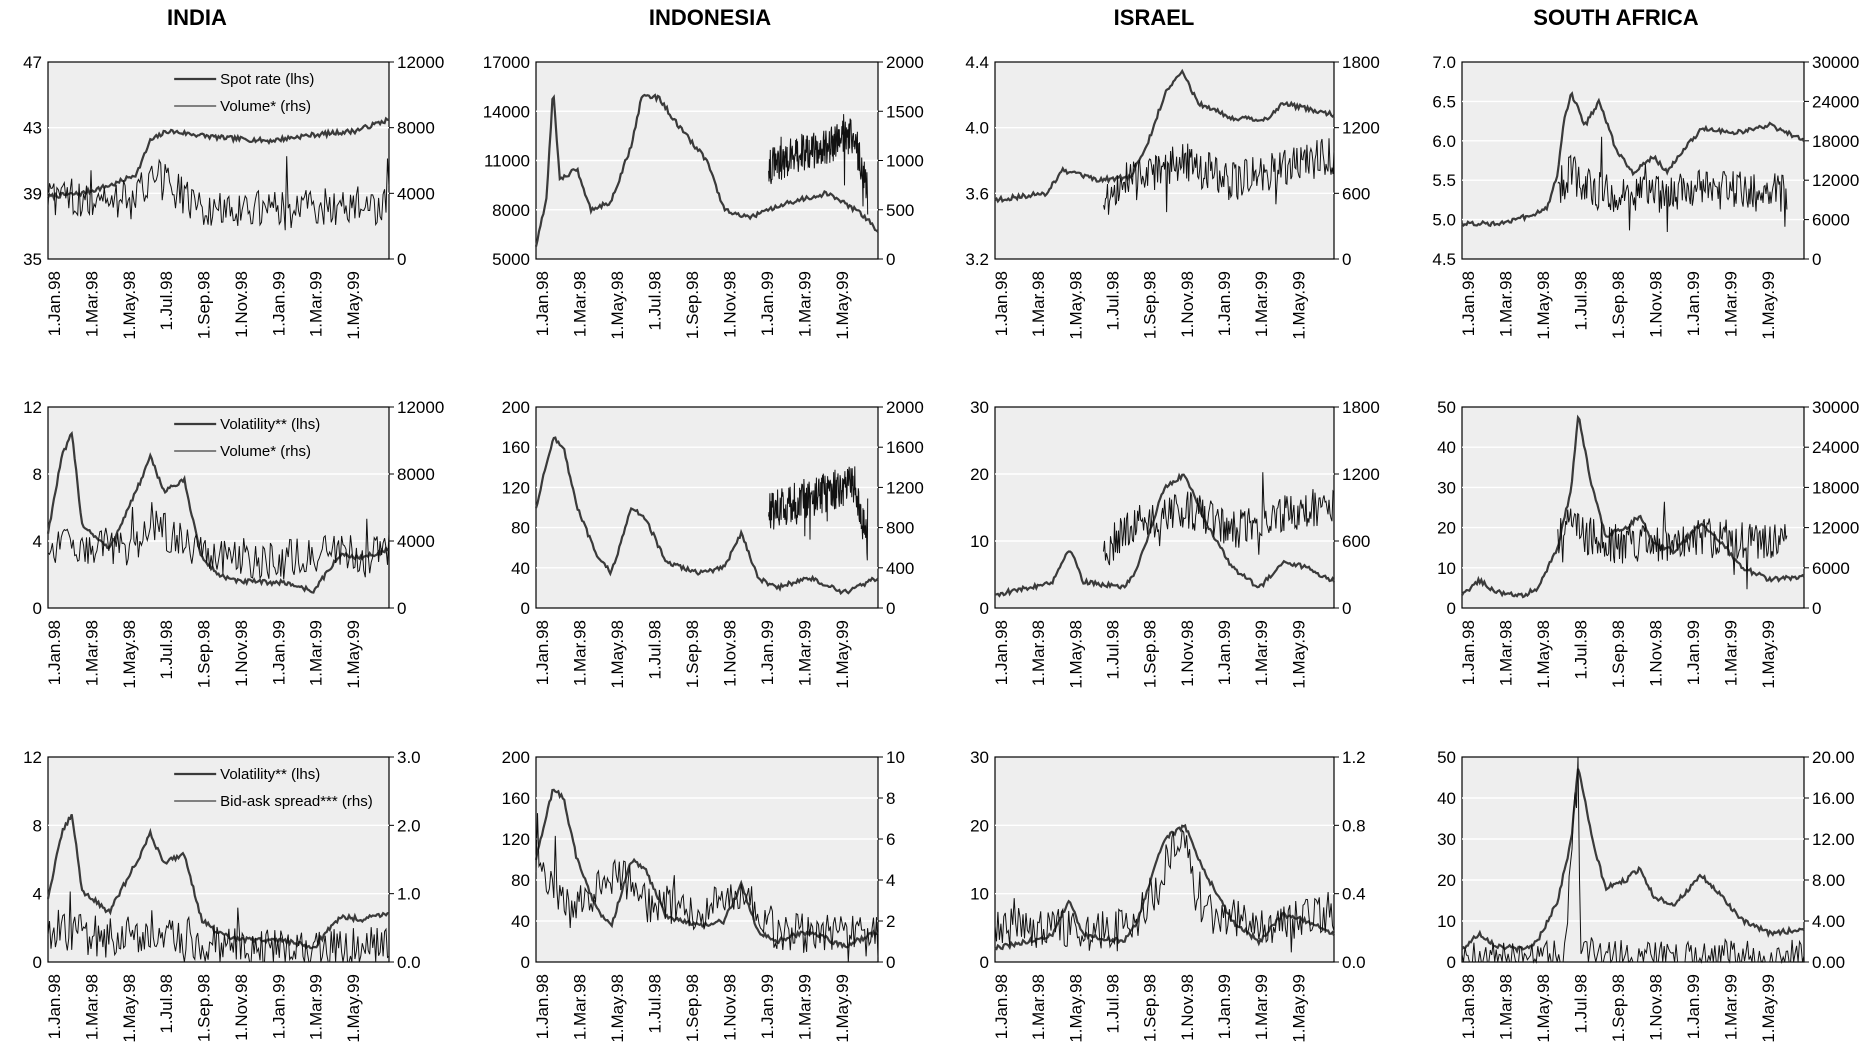 This screenshot has width=1874, height=1060. What do you see at coordinates (1354, 962) in the screenshot?
I see `rhs-tick-label: 0.0` at bounding box center [1354, 962].